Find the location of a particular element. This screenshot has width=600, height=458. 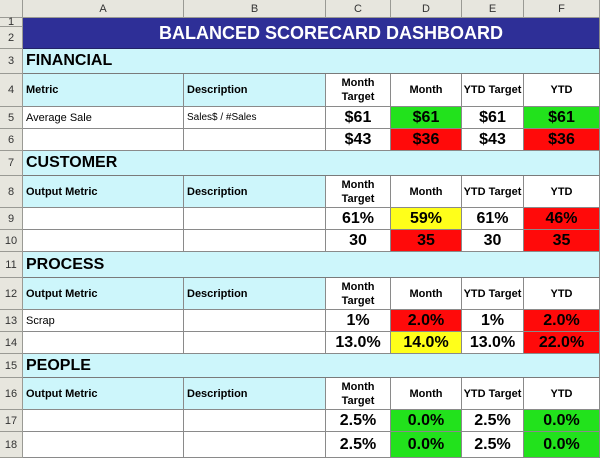

metric-cell: Scrap is located at coordinates (103, 321).